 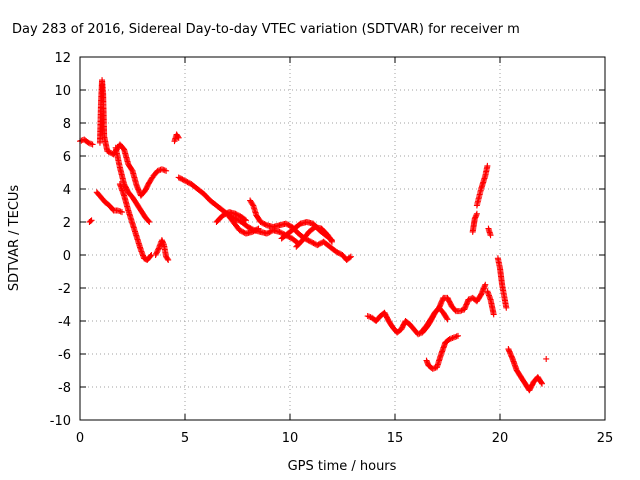 What do you see at coordinates (60, 421) in the screenshot?
I see `y-tick-label: -10` at bounding box center [60, 421].